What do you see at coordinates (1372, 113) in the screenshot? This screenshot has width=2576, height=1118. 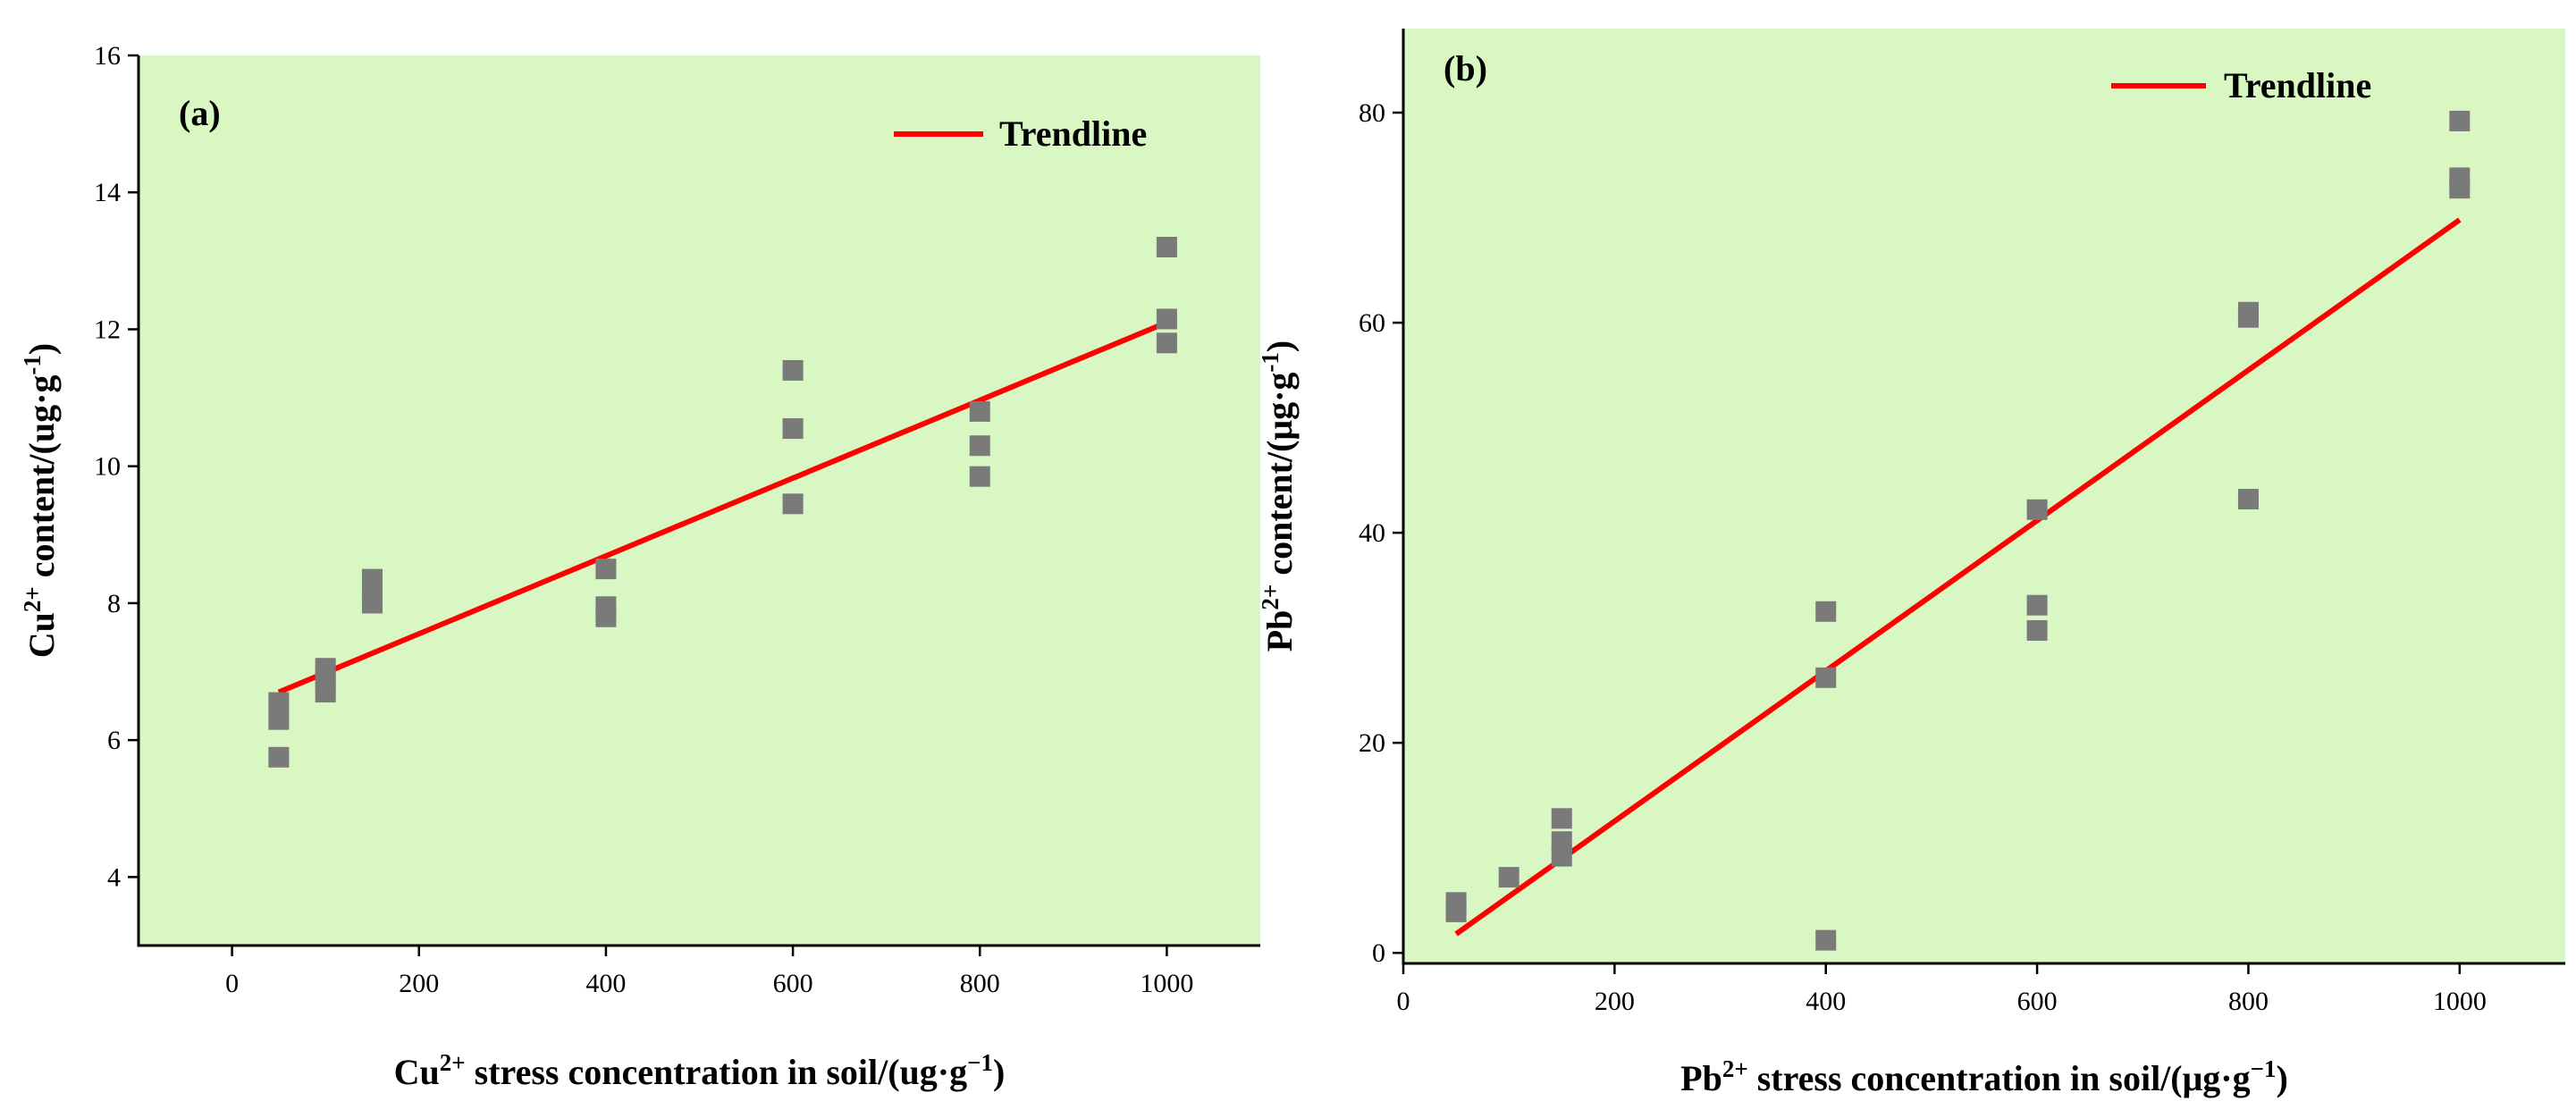 I see `y-tick-label: 80` at bounding box center [1372, 113].